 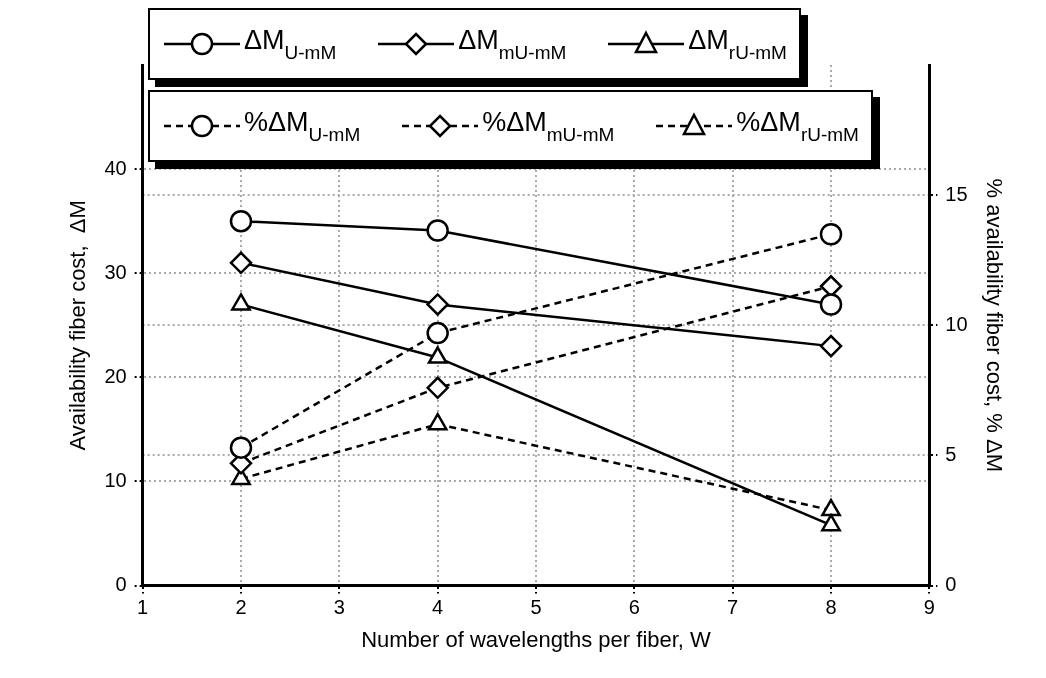 I want to click on y-tick-label: 30, so click(x=115, y=271).